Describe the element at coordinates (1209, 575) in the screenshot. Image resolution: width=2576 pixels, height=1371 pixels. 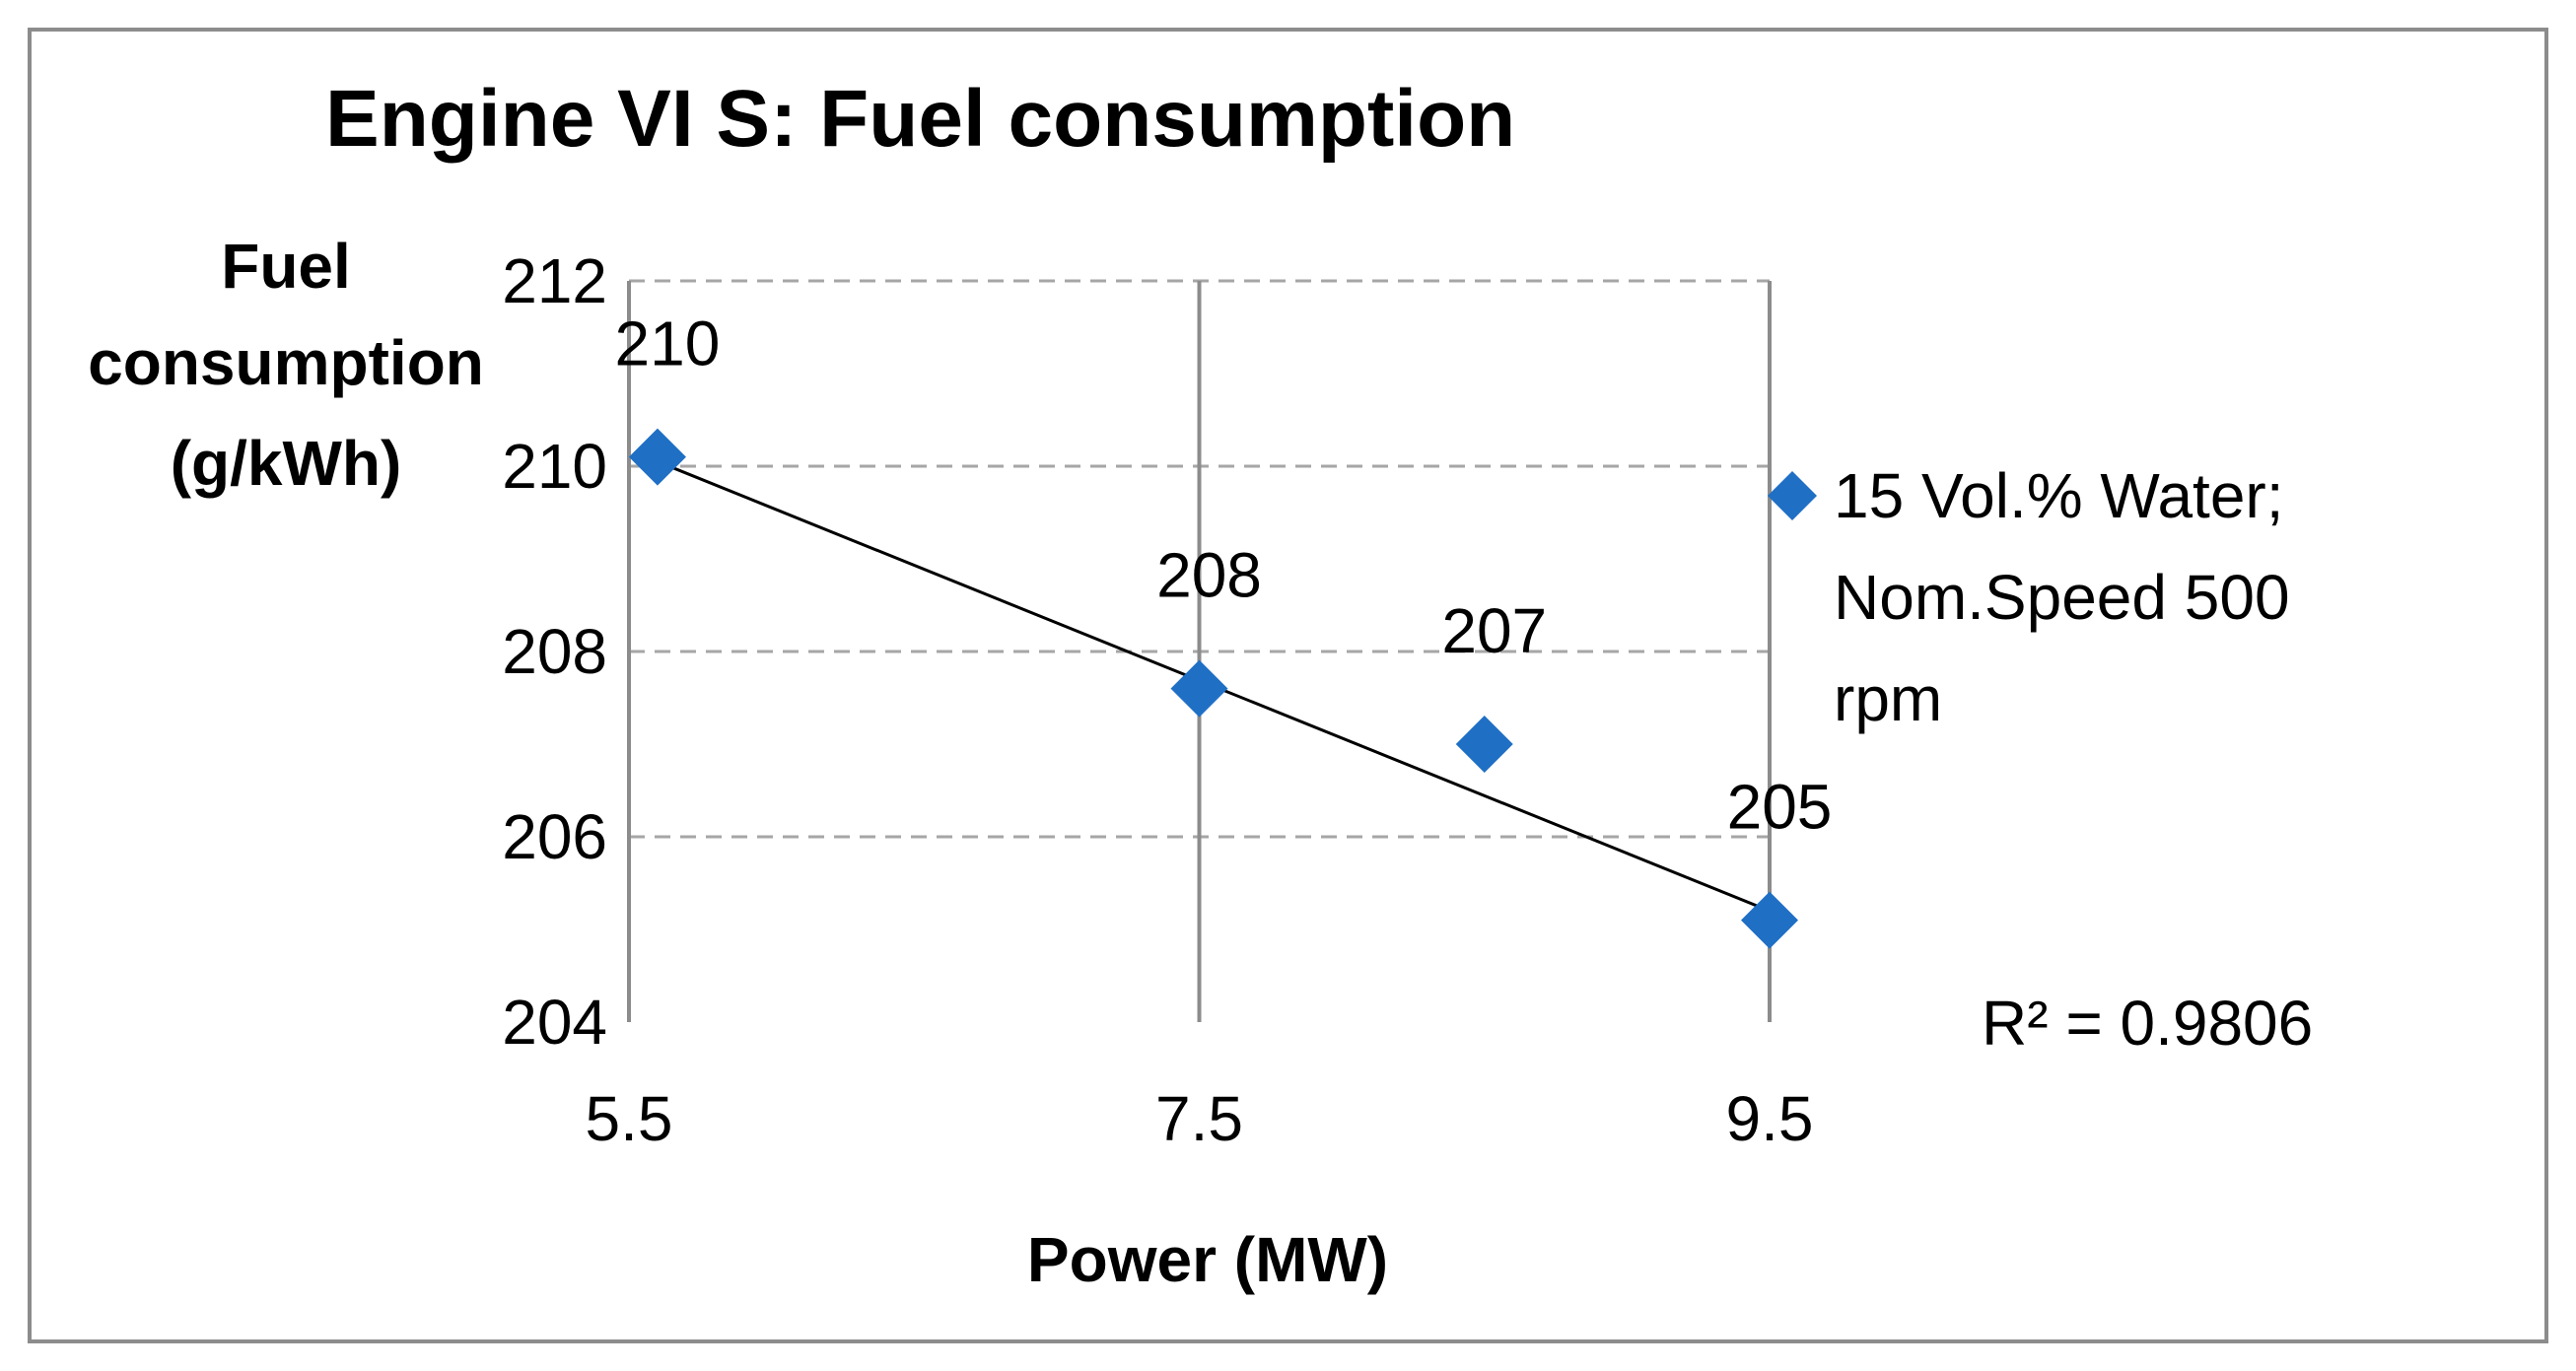
I see `data-label: 208` at that location.